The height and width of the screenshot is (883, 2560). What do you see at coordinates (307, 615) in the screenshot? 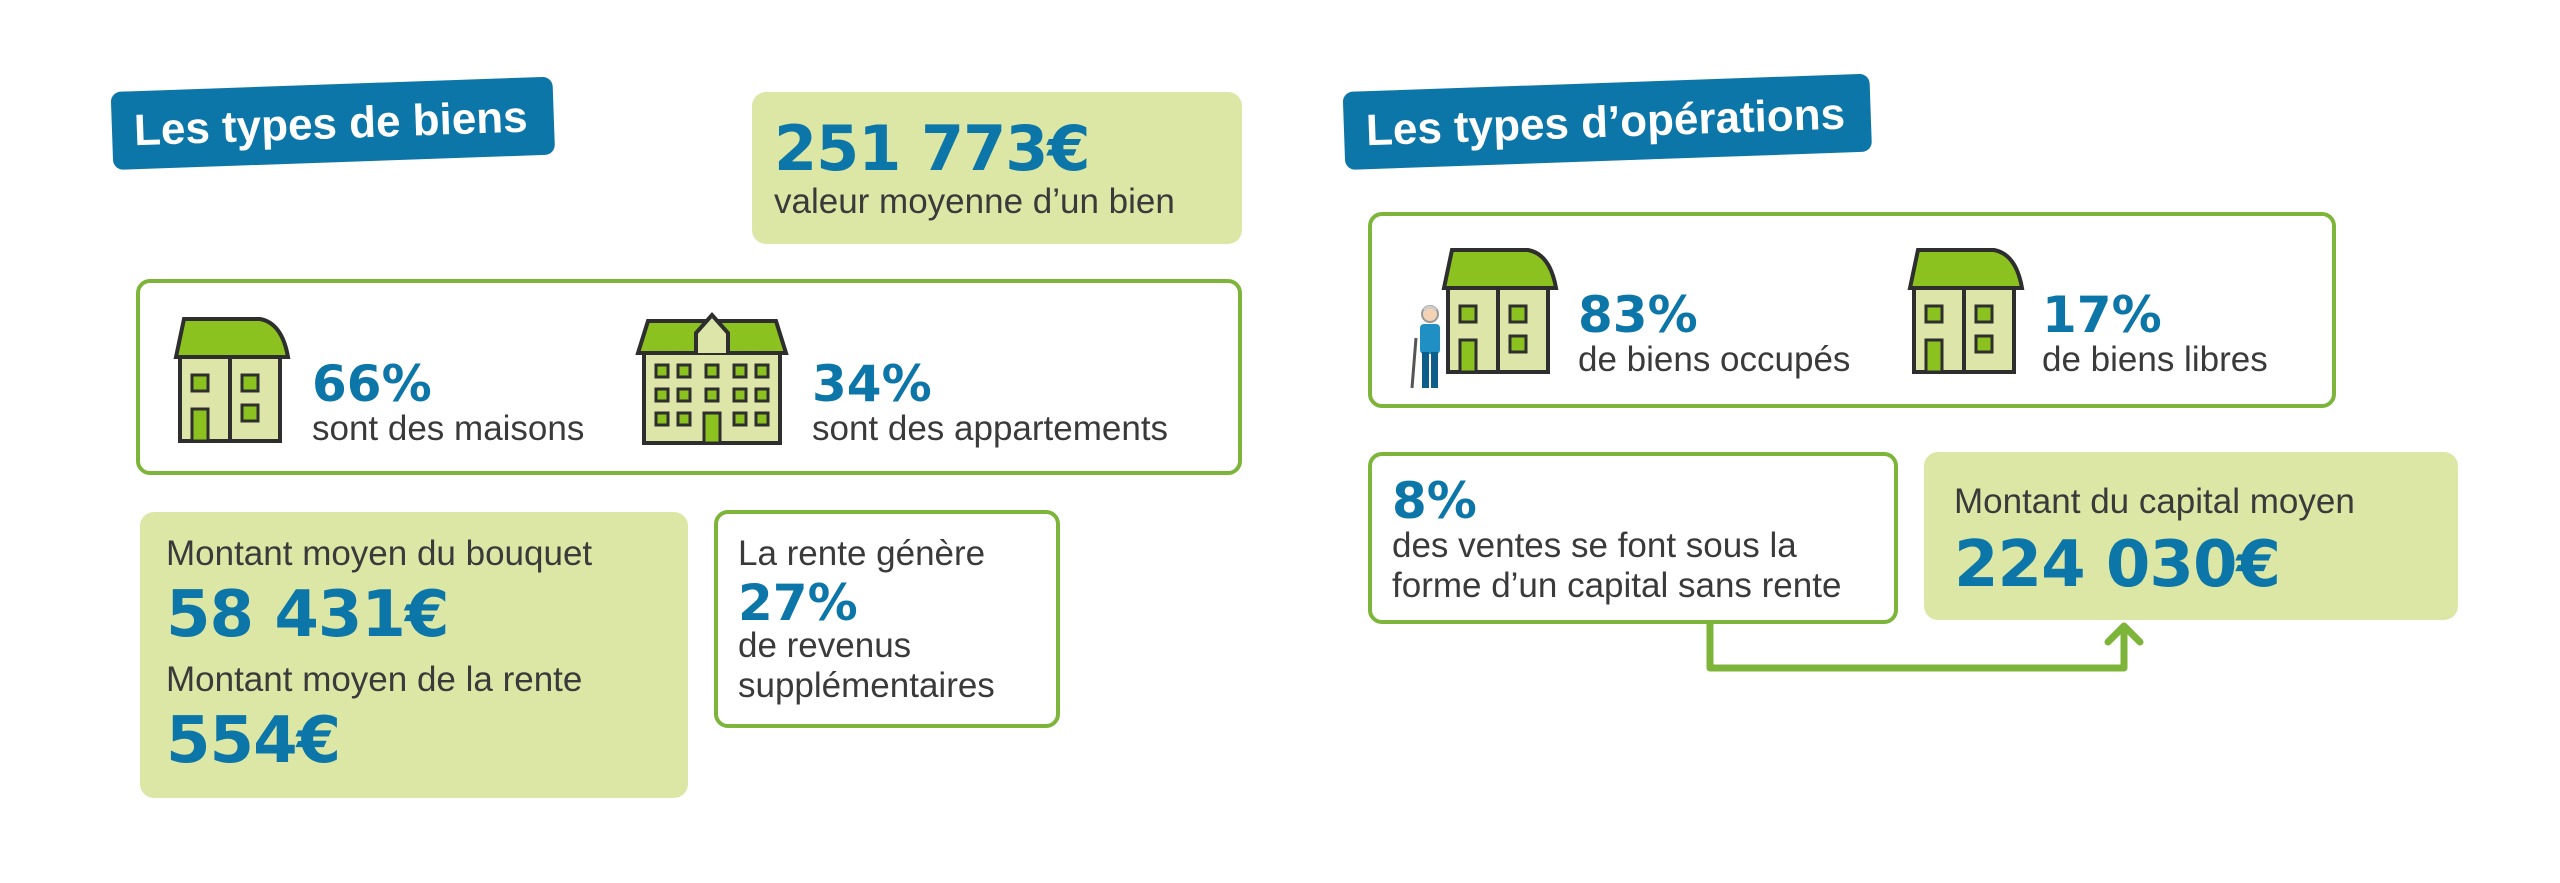
I see `bouquet-value: 58 431€` at bounding box center [307, 615].